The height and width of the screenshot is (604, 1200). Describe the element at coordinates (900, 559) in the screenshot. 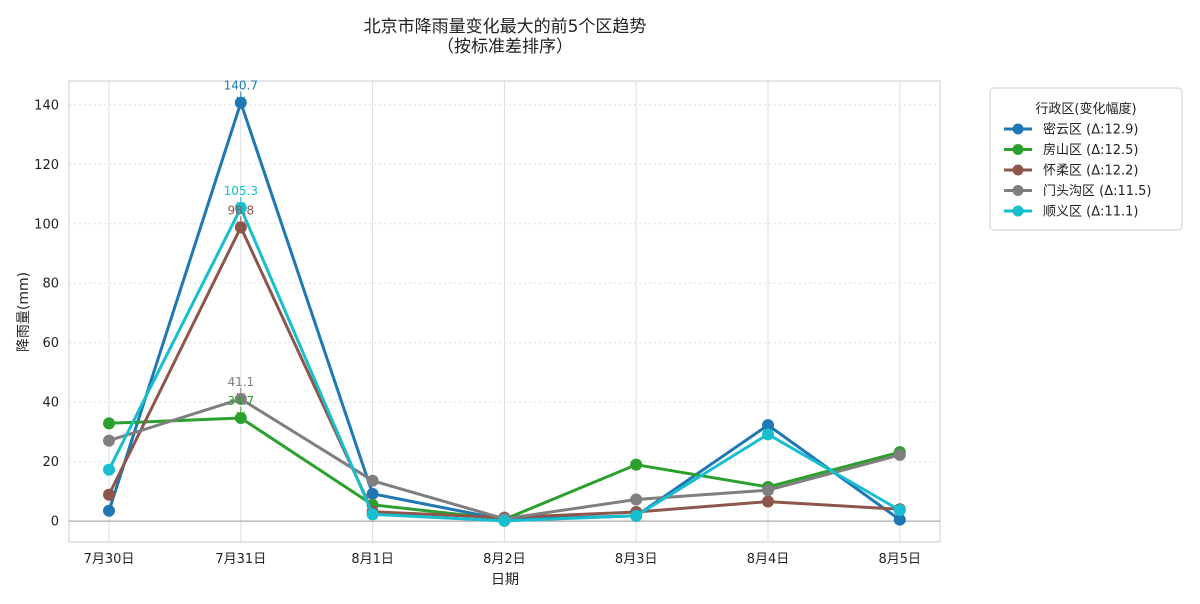

I see `x-tick-label: 8月5日` at that location.